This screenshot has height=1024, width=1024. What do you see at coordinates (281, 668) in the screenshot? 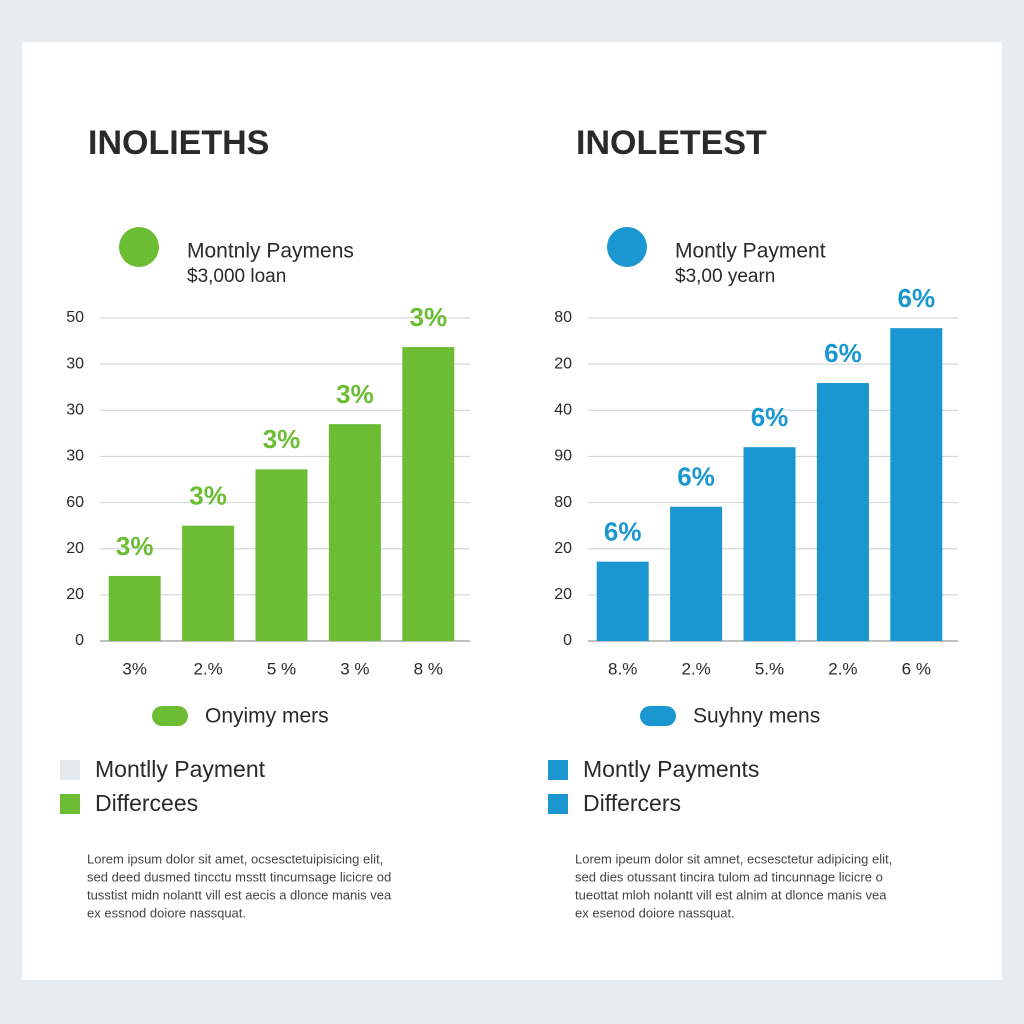
I see `x-tick-label: 5 %` at bounding box center [281, 668].